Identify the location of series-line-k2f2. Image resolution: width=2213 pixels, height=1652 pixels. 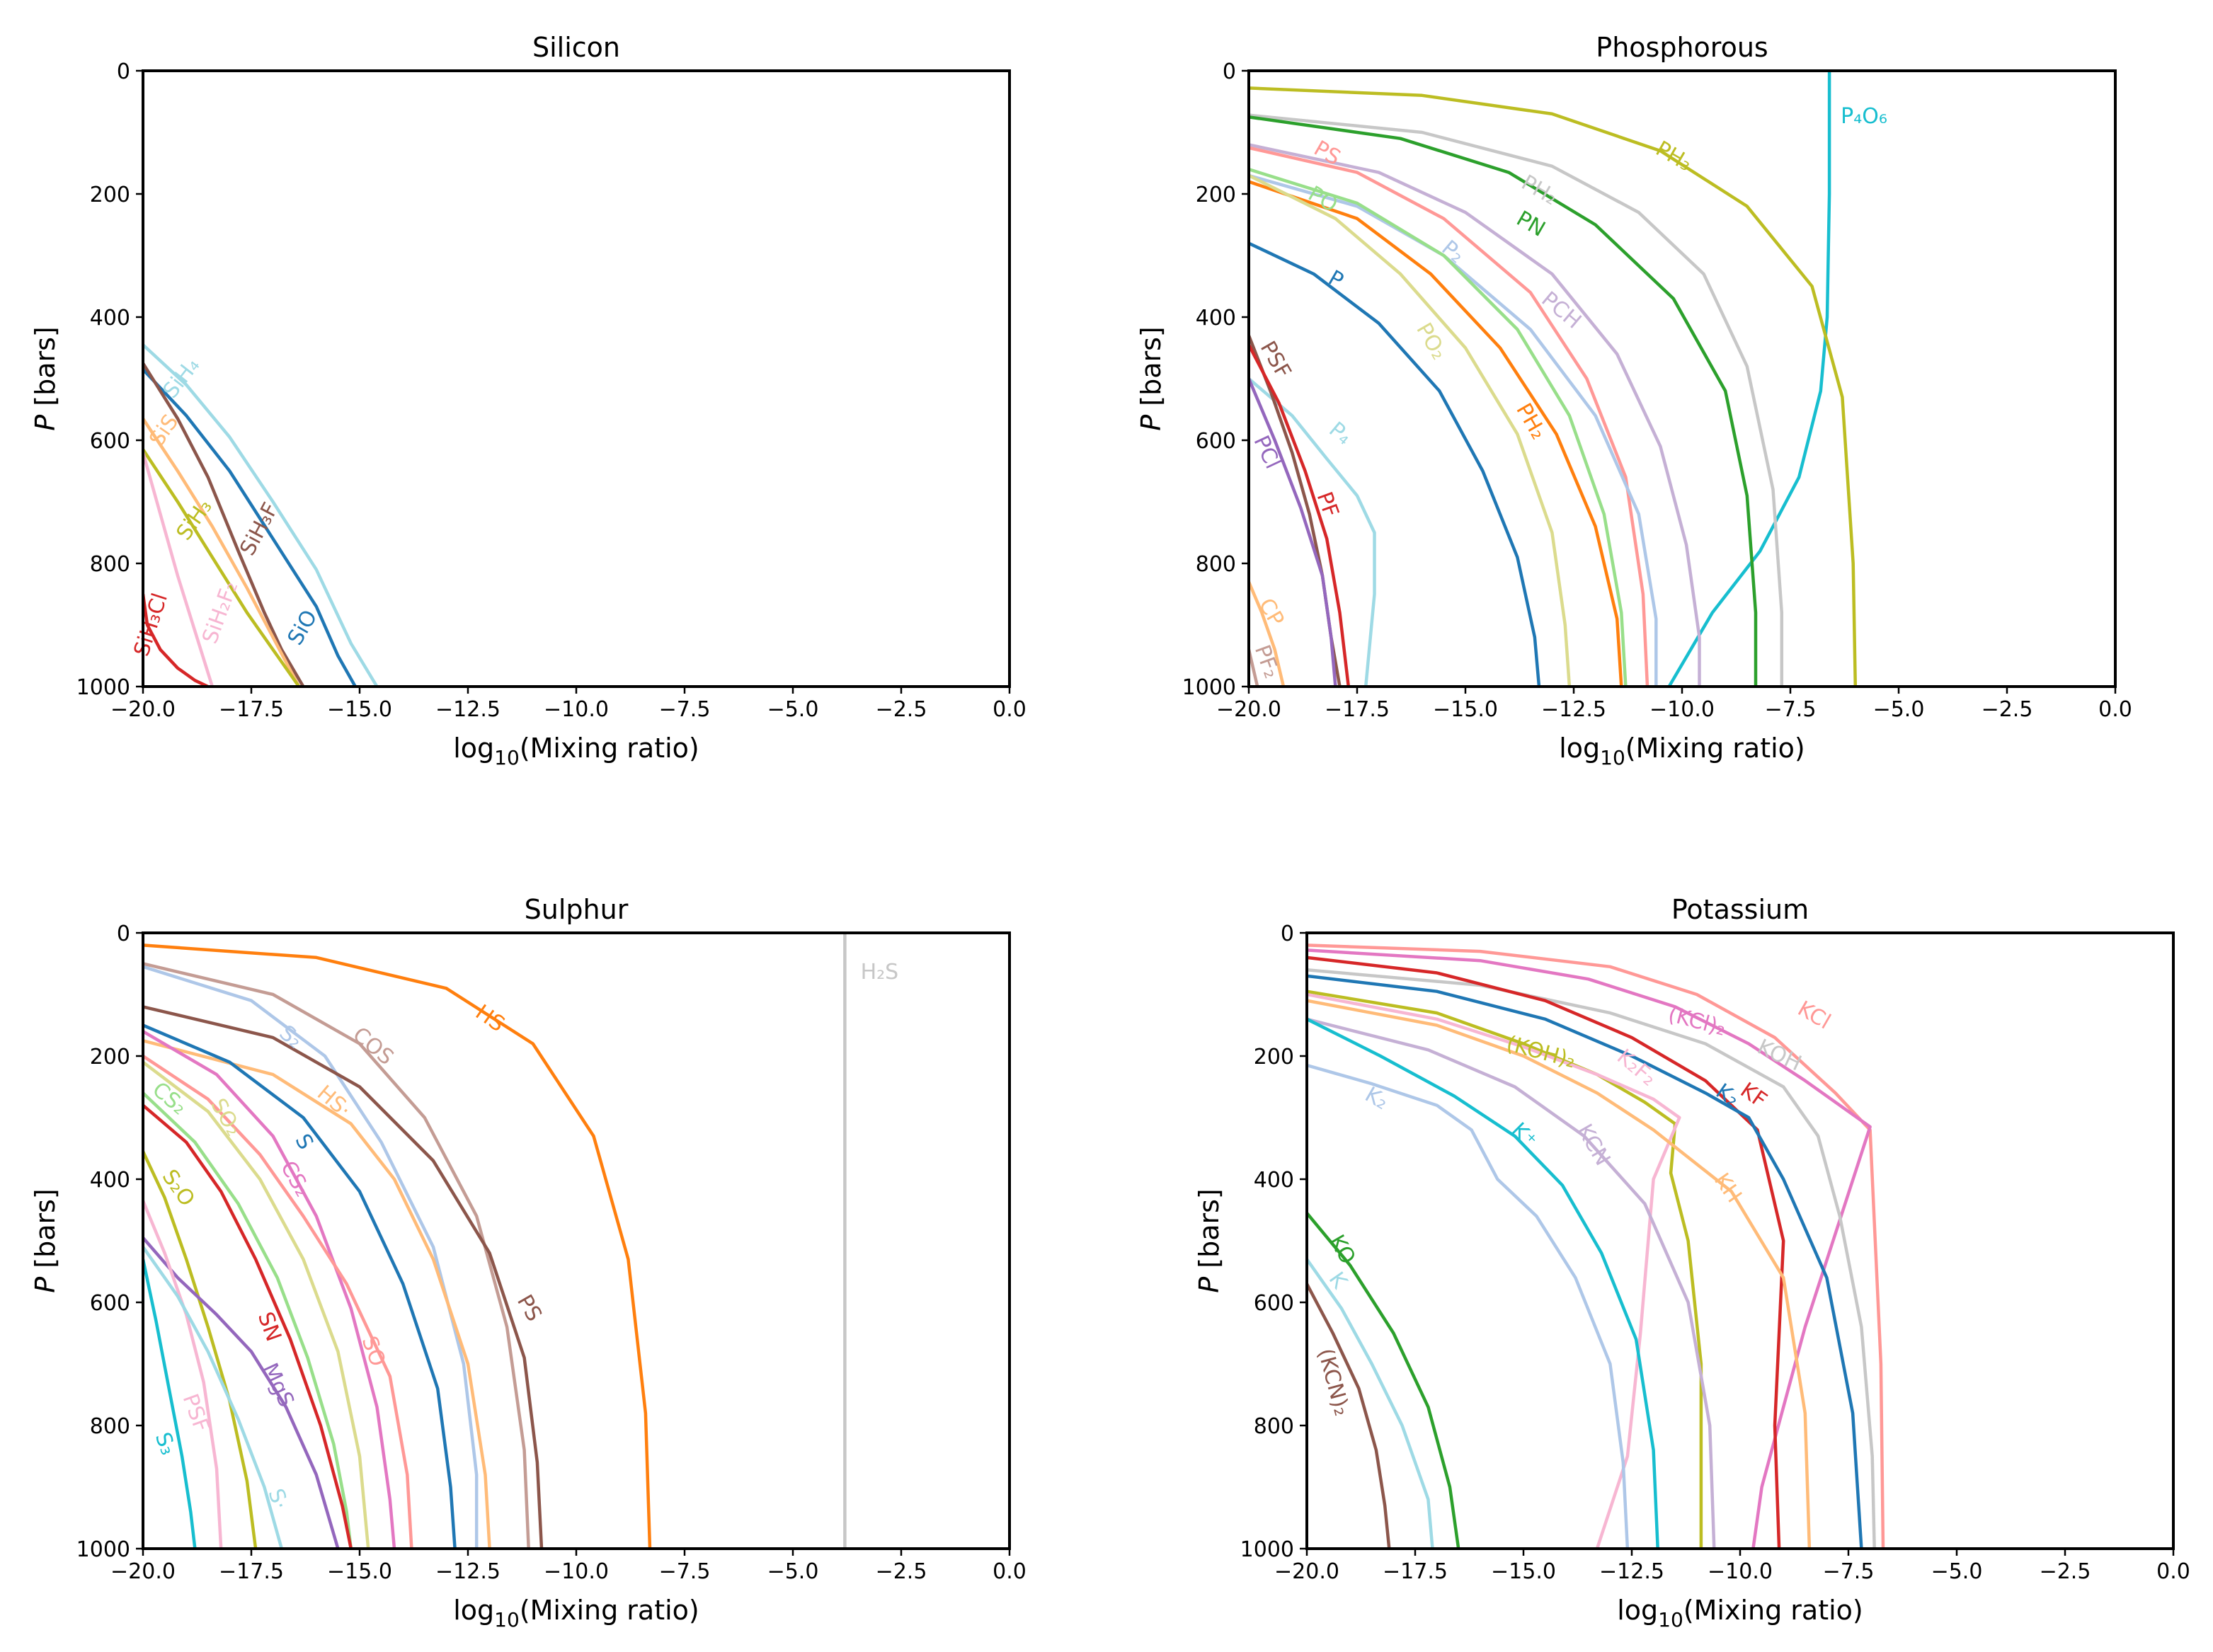
(1494, 1270).